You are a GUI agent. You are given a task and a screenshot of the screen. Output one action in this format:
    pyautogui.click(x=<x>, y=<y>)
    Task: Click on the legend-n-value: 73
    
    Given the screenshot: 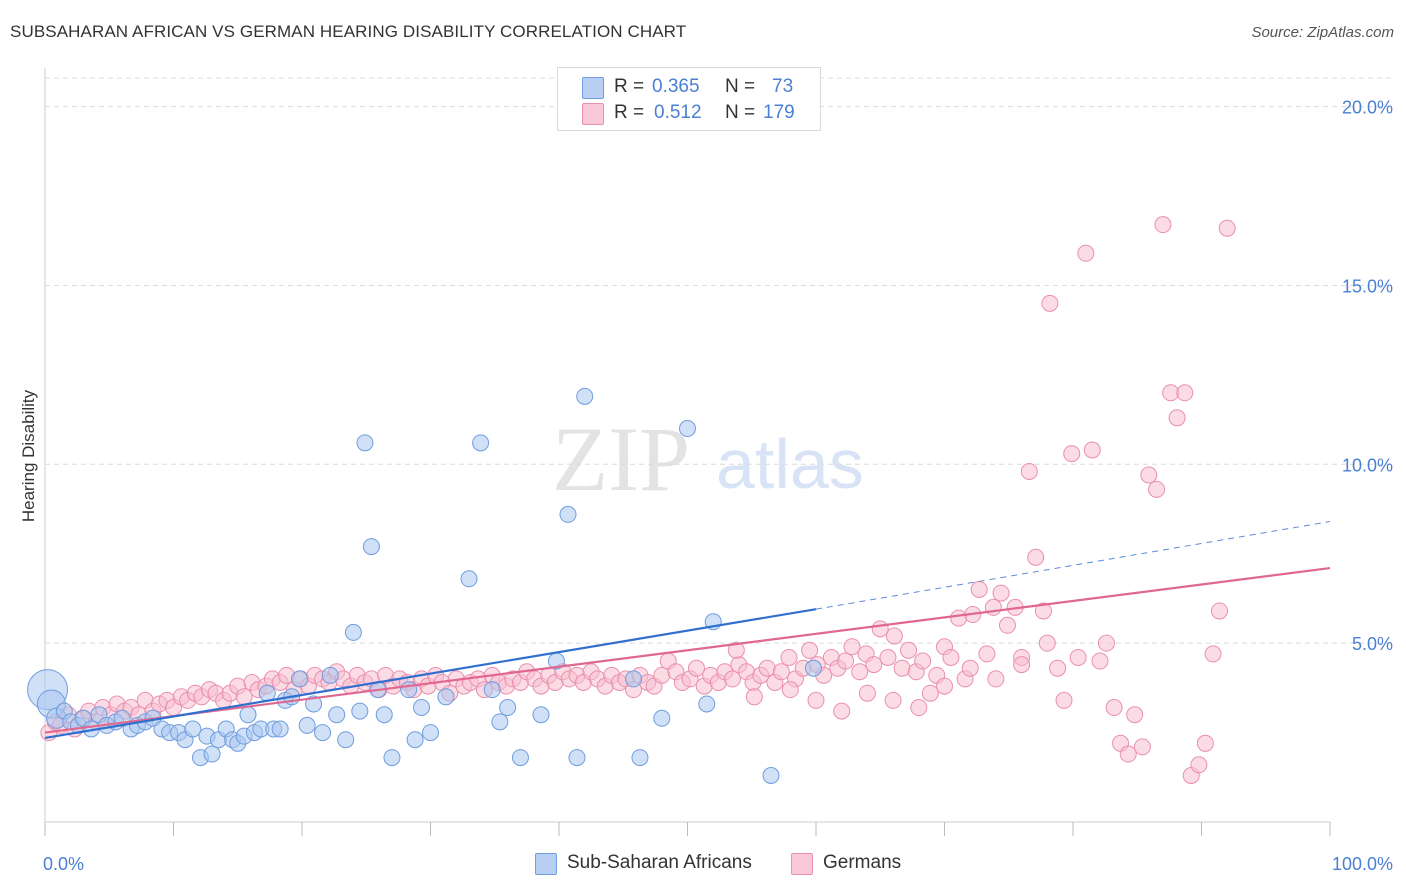 What is the action you would take?
    pyautogui.click(x=783, y=86)
    